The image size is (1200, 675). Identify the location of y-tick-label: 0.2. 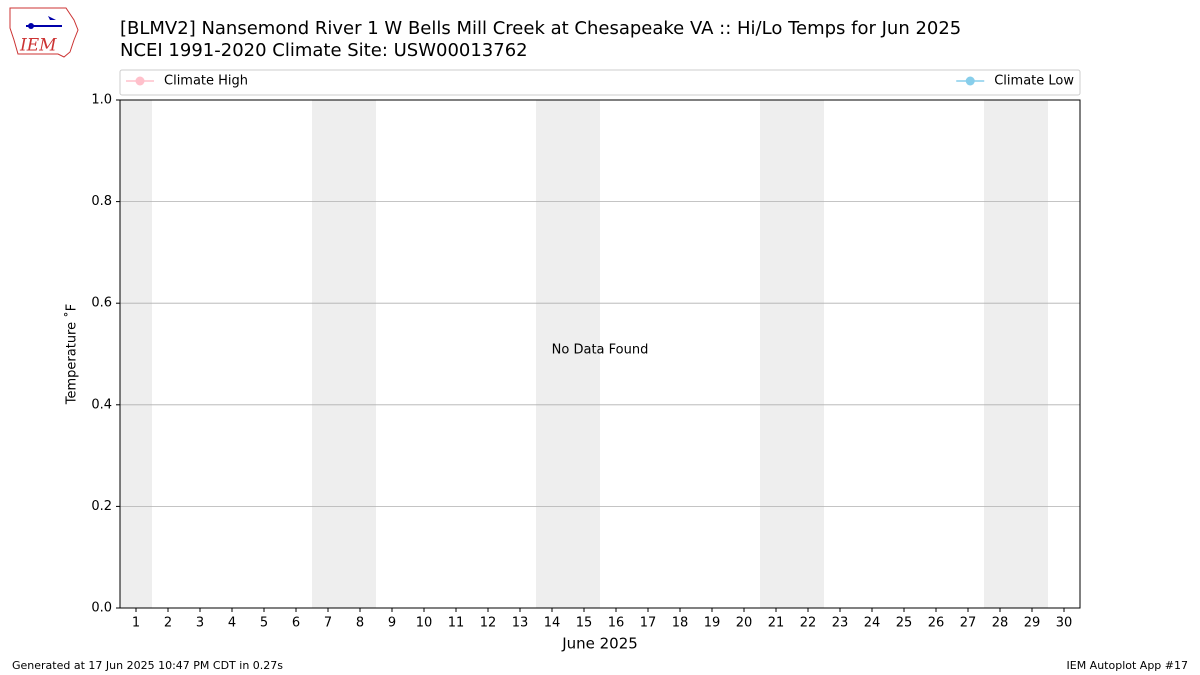
(101, 506).